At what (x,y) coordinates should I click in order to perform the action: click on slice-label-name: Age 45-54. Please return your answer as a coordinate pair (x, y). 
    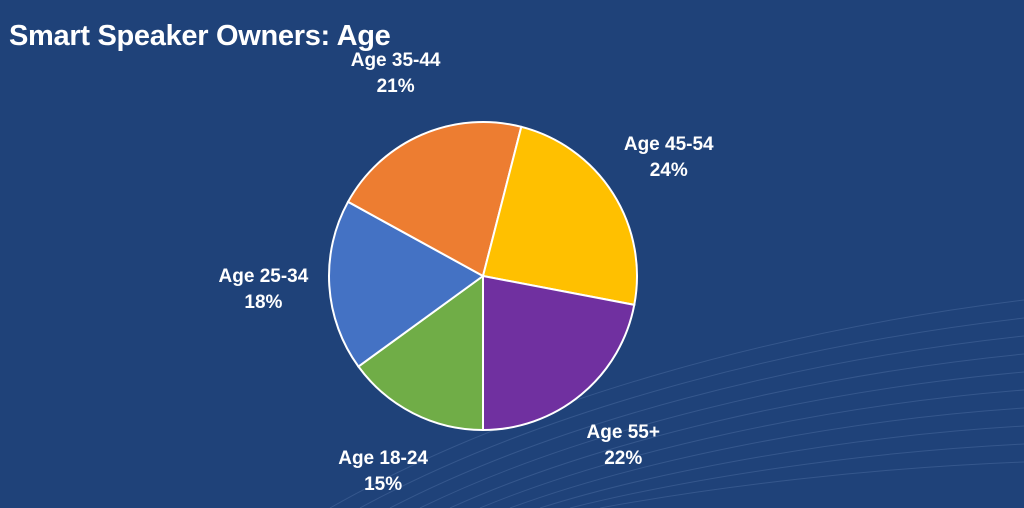
    Looking at the image, I should click on (668, 145).